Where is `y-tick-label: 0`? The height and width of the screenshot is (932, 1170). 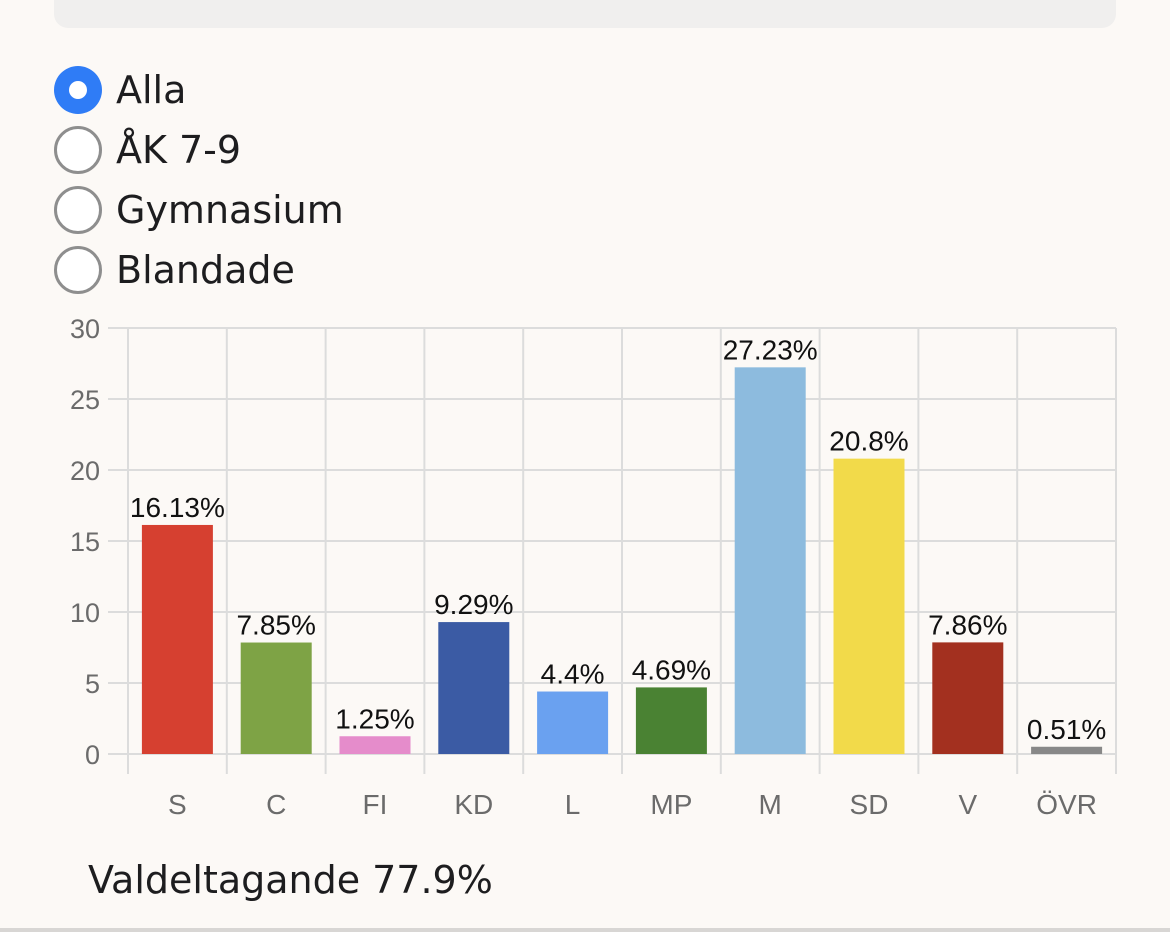 y-tick-label: 0 is located at coordinates (92, 755).